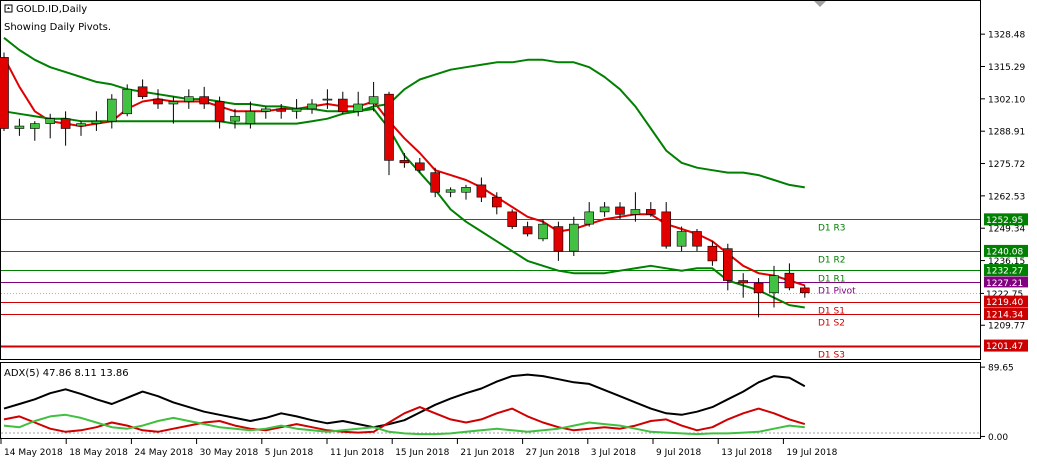 This screenshot has height=465, width=1037. What do you see at coordinates (57, 27) in the screenshot?
I see `pivot-note: Showing Daily Pivots.` at bounding box center [57, 27].